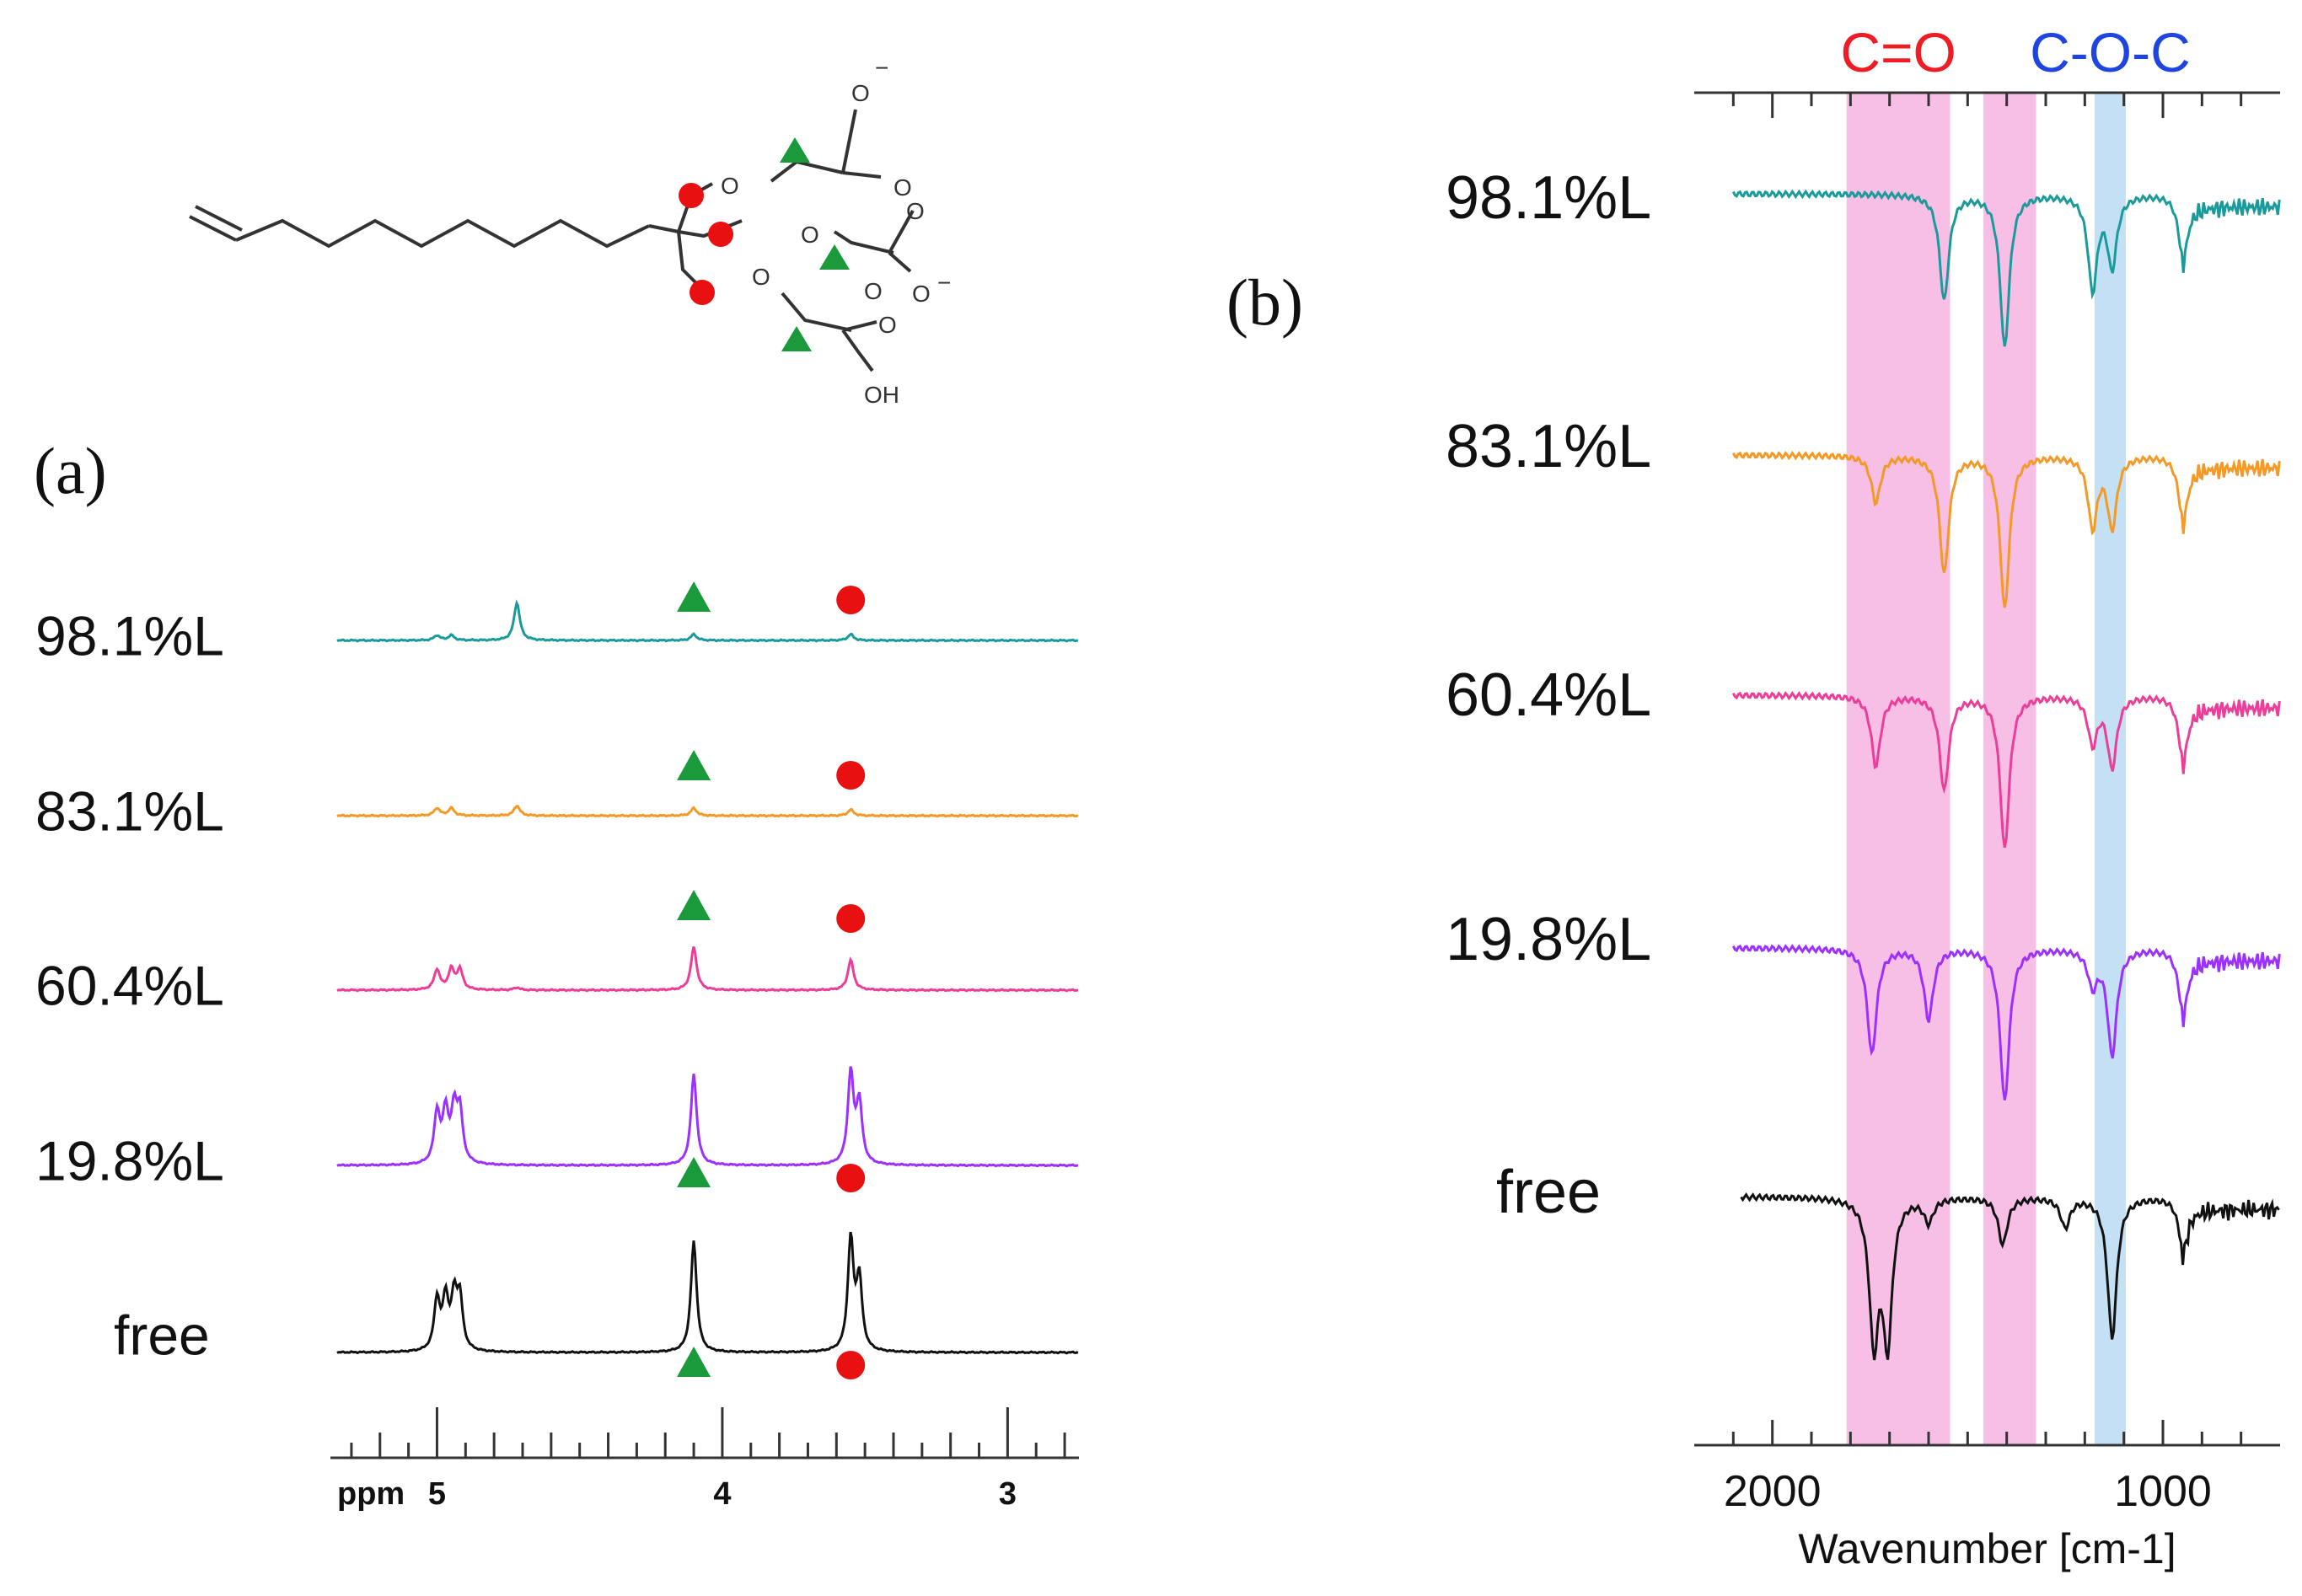  I want to click on band-label: C-O-C, so click(2110, 52).